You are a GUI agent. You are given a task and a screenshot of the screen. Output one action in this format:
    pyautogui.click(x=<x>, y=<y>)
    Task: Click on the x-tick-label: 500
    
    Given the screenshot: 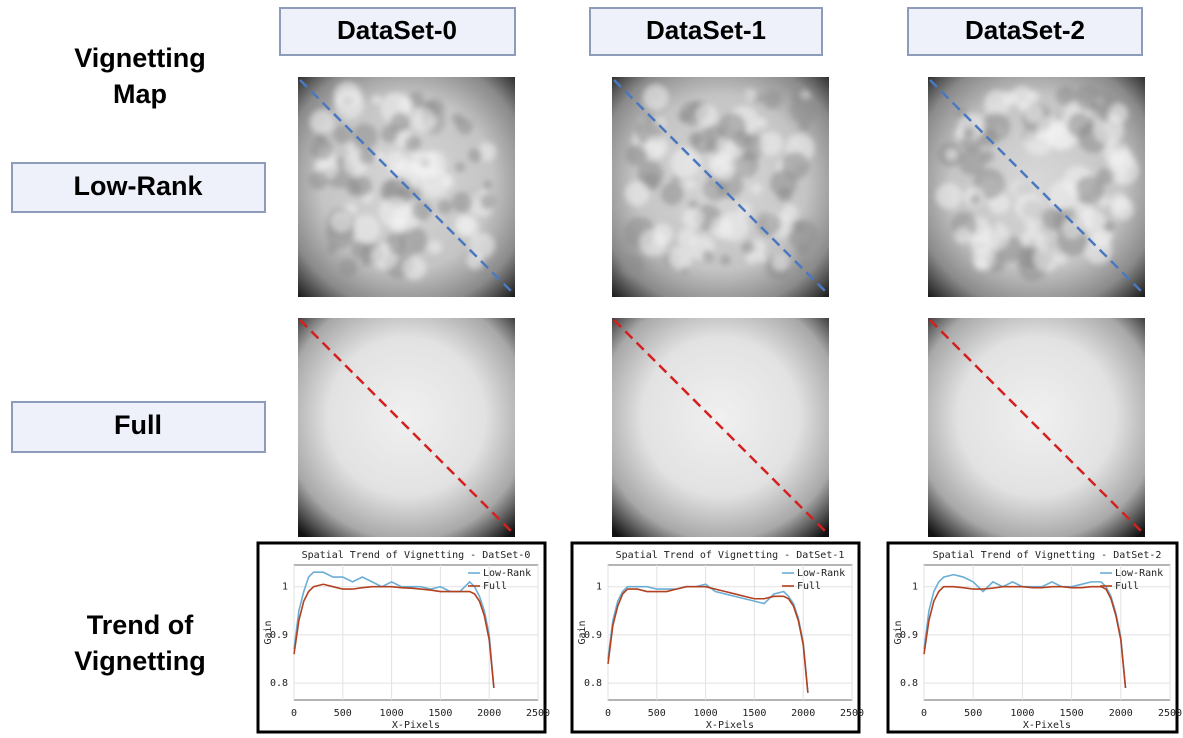 What is the action you would take?
    pyautogui.click(x=973, y=713)
    